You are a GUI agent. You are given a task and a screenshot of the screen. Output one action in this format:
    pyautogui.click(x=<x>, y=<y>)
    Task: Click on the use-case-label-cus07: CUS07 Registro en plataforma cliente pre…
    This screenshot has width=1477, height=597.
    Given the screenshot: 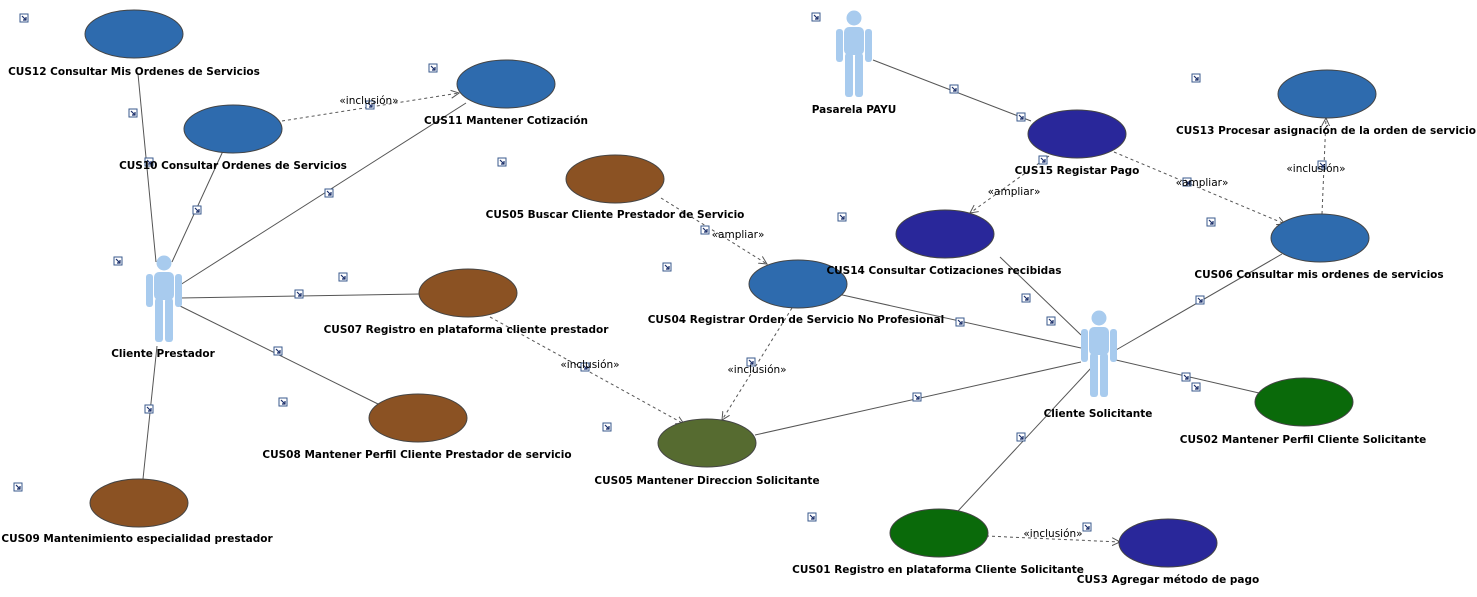 What is the action you would take?
    pyautogui.click(x=467, y=330)
    